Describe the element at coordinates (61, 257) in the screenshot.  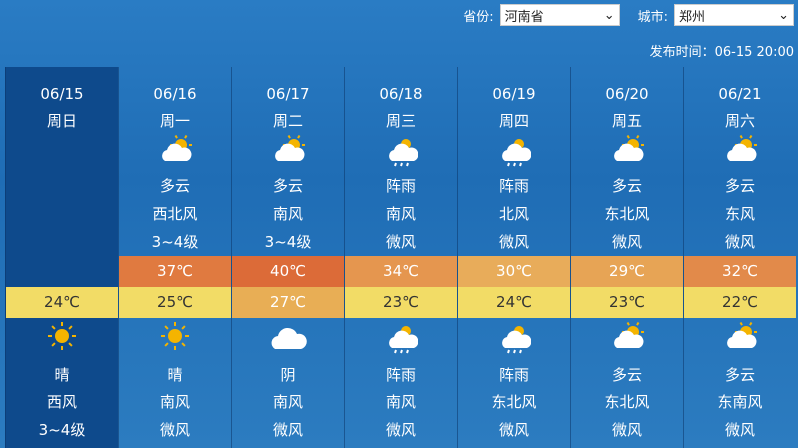
I see `day-column: 06/15 周日 24℃ 晴 西风 3~4级` at that location.